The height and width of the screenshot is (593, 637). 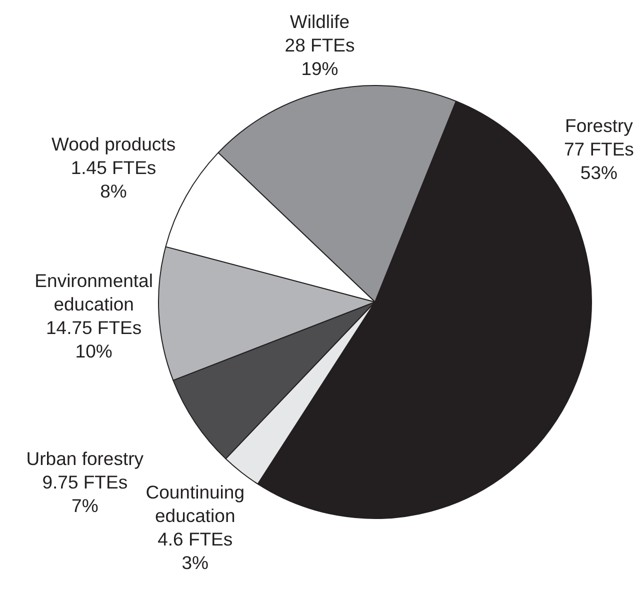 What do you see at coordinates (113, 179) in the screenshot?
I see `data-label: 1.45 FTEs 8%` at bounding box center [113, 179].